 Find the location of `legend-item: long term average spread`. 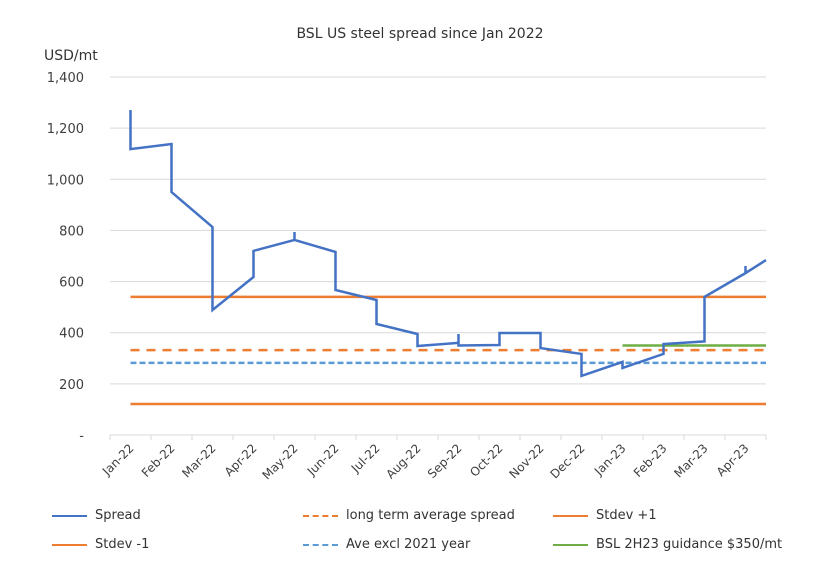

legend-item: long term average spread is located at coordinates (409, 515).